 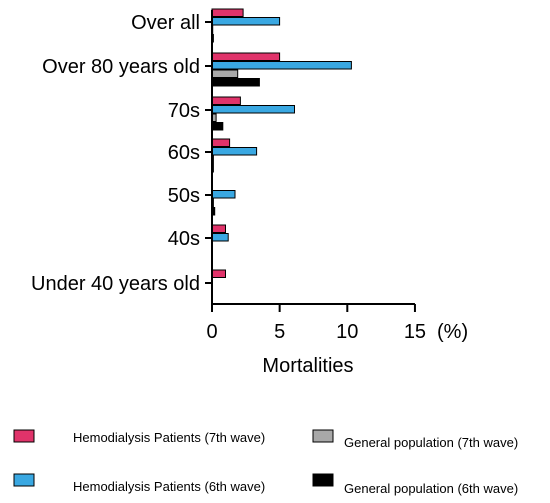 I want to click on bar-s0-c1, so click(x=246, y=56).